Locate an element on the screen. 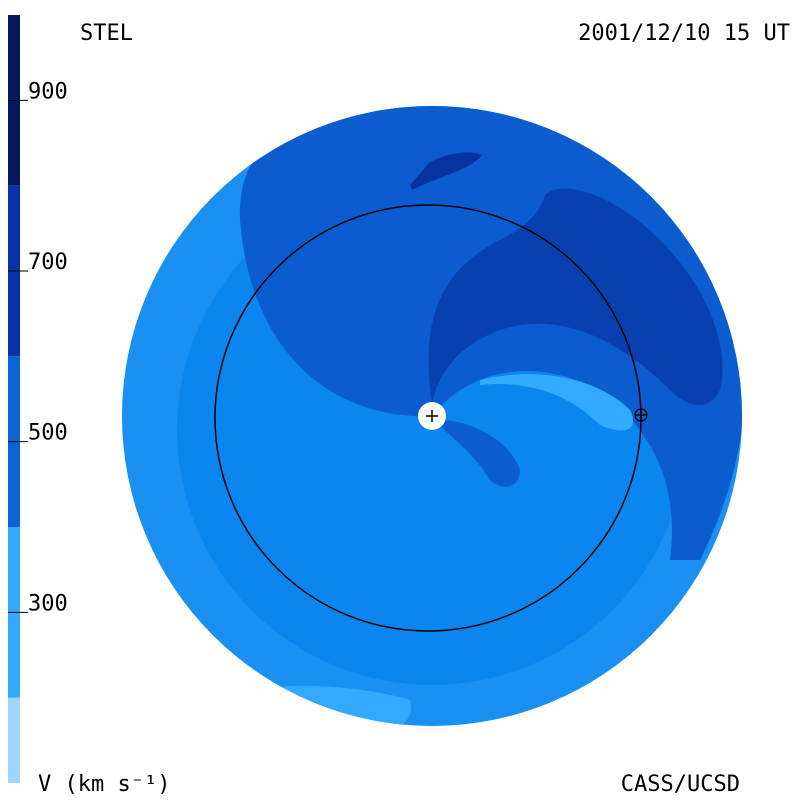  colorbar-label: V (km s⁻¹) is located at coordinates (104, 784).